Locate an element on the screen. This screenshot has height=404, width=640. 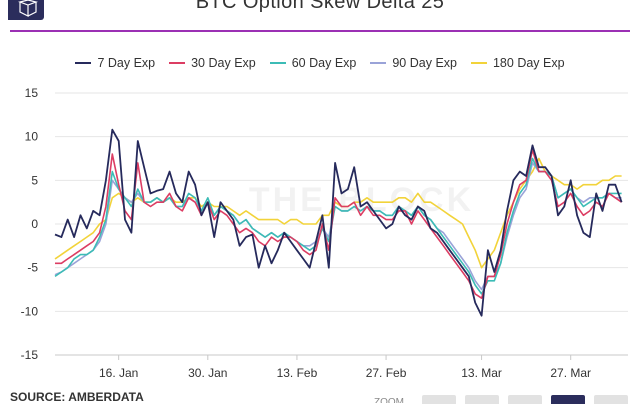
x-tick-label: 27. Mar is located at coordinates (570, 373).